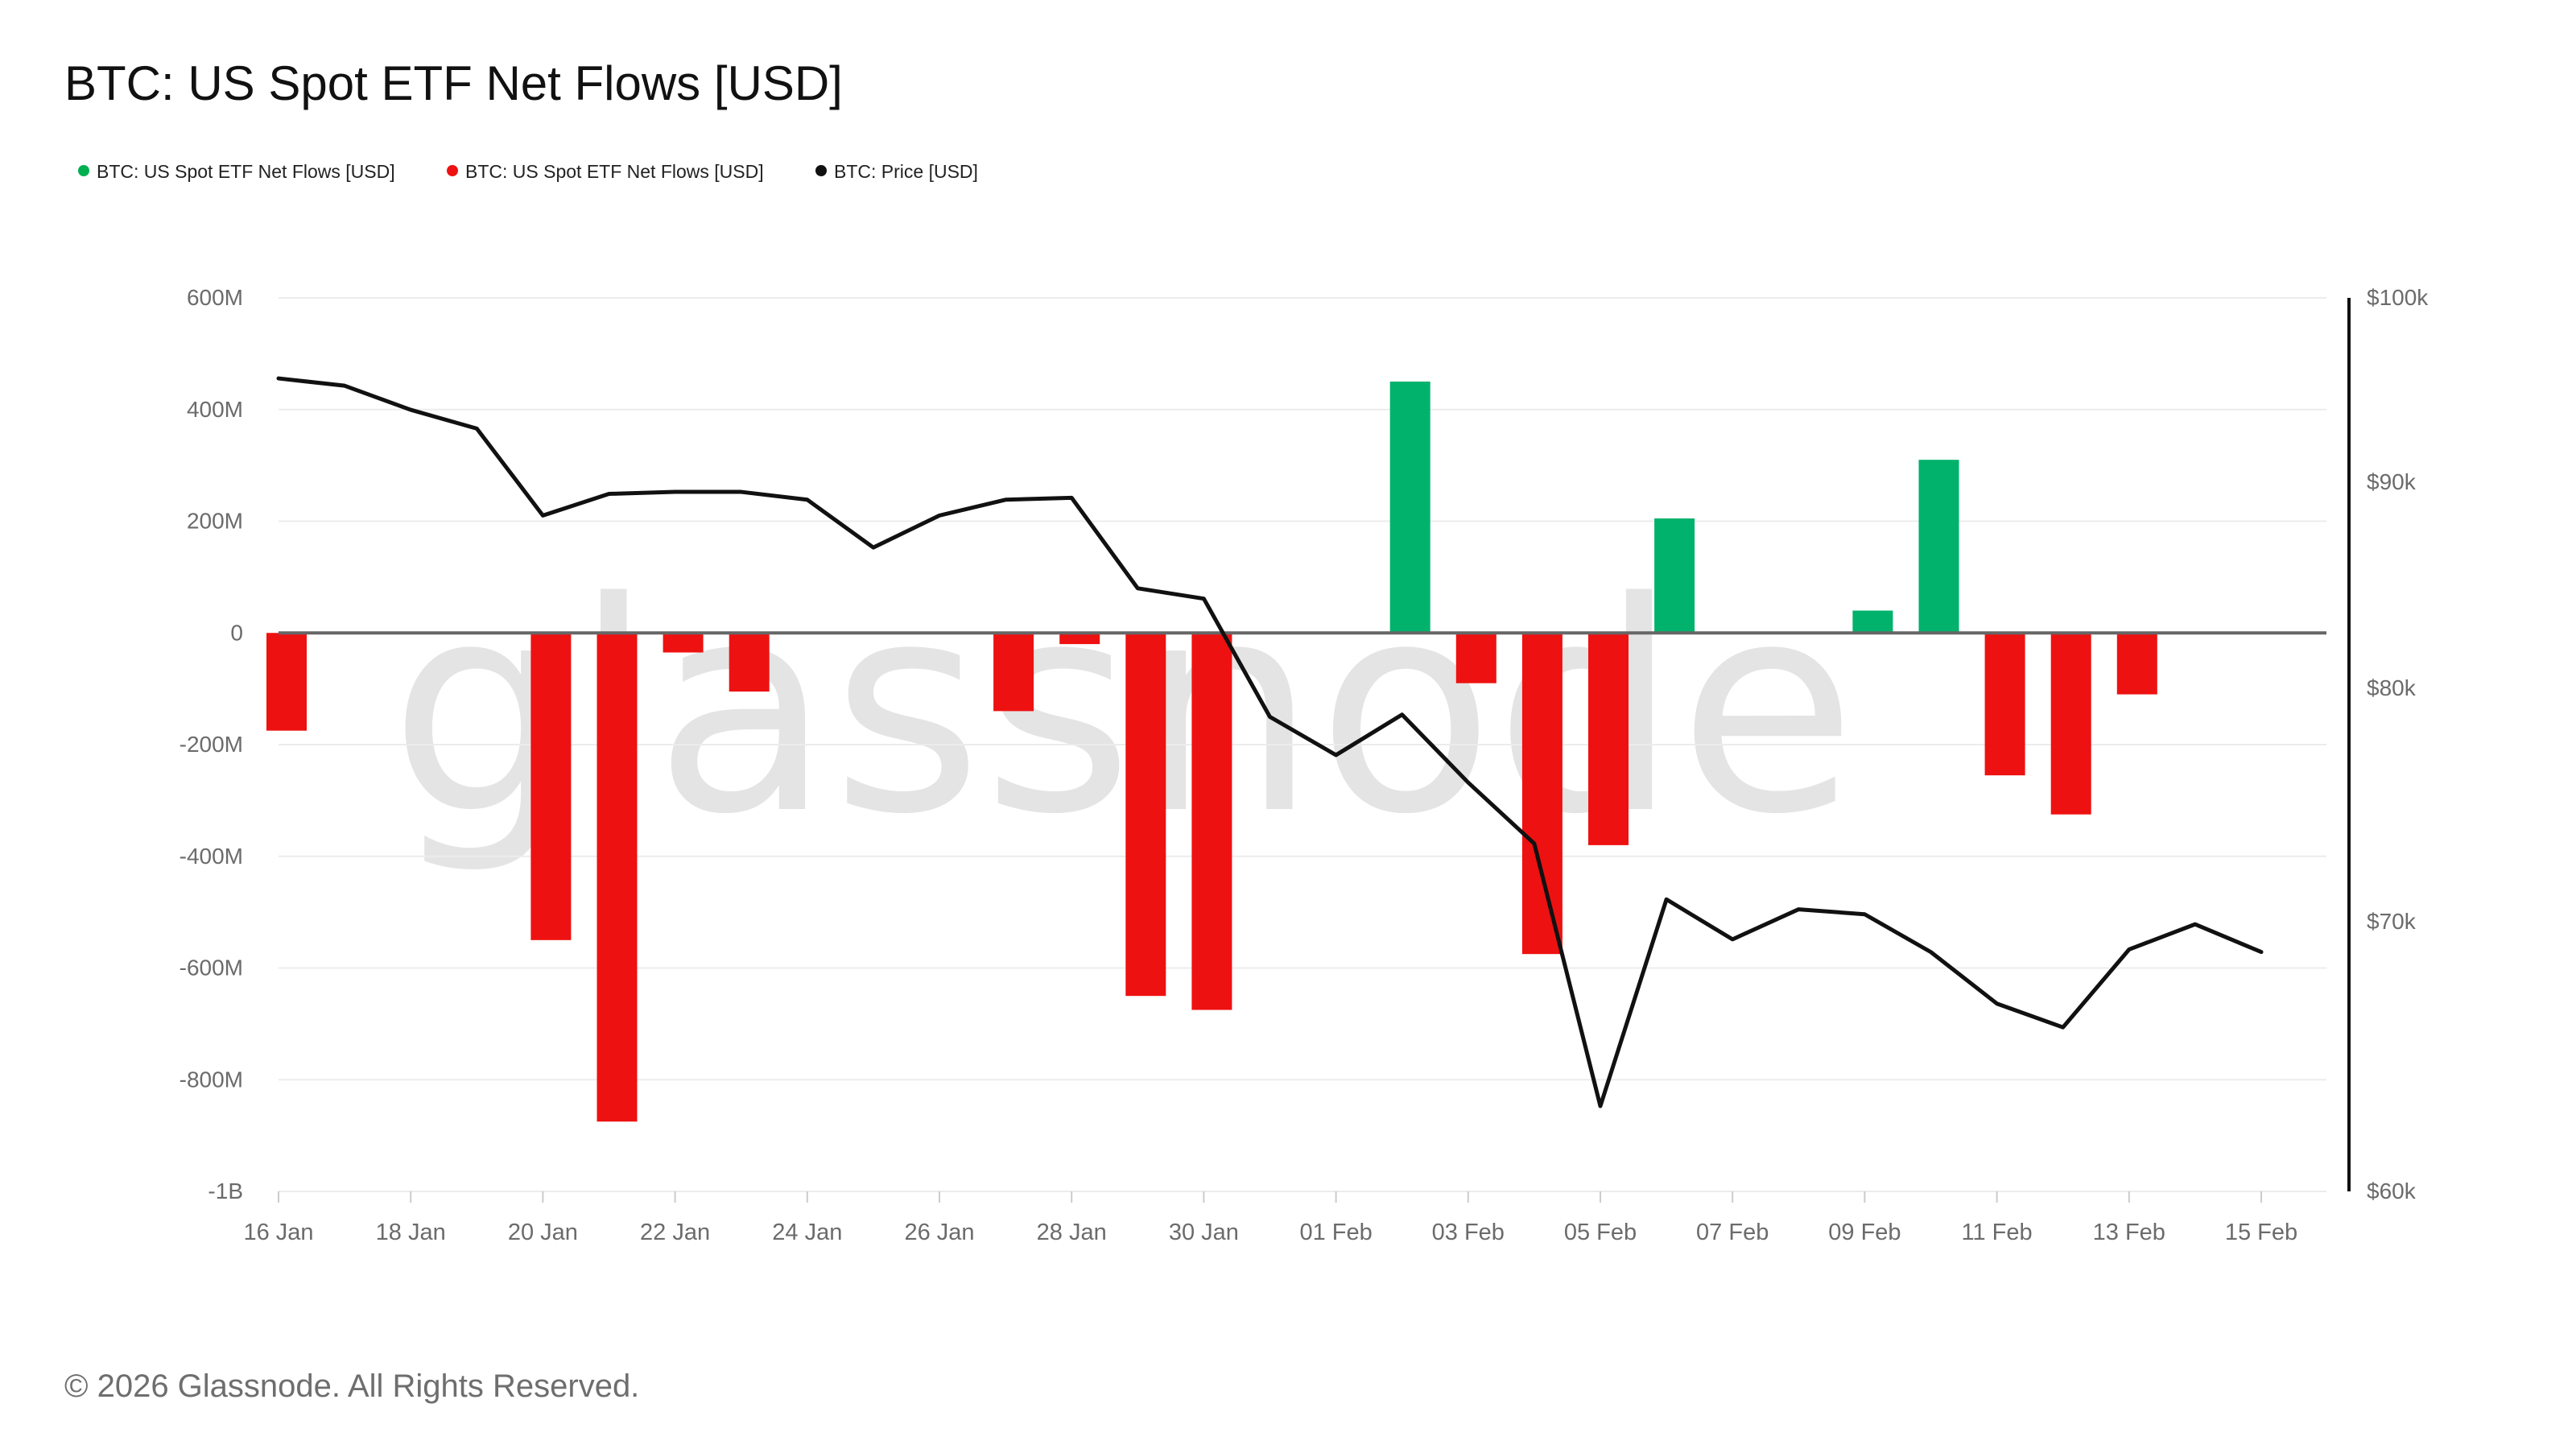 The width and height of the screenshot is (2576, 1449). What do you see at coordinates (351, 1386) in the screenshot?
I see `copyright-footer: © 2026 Glassnode. All Rights Reserved.` at bounding box center [351, 1386].